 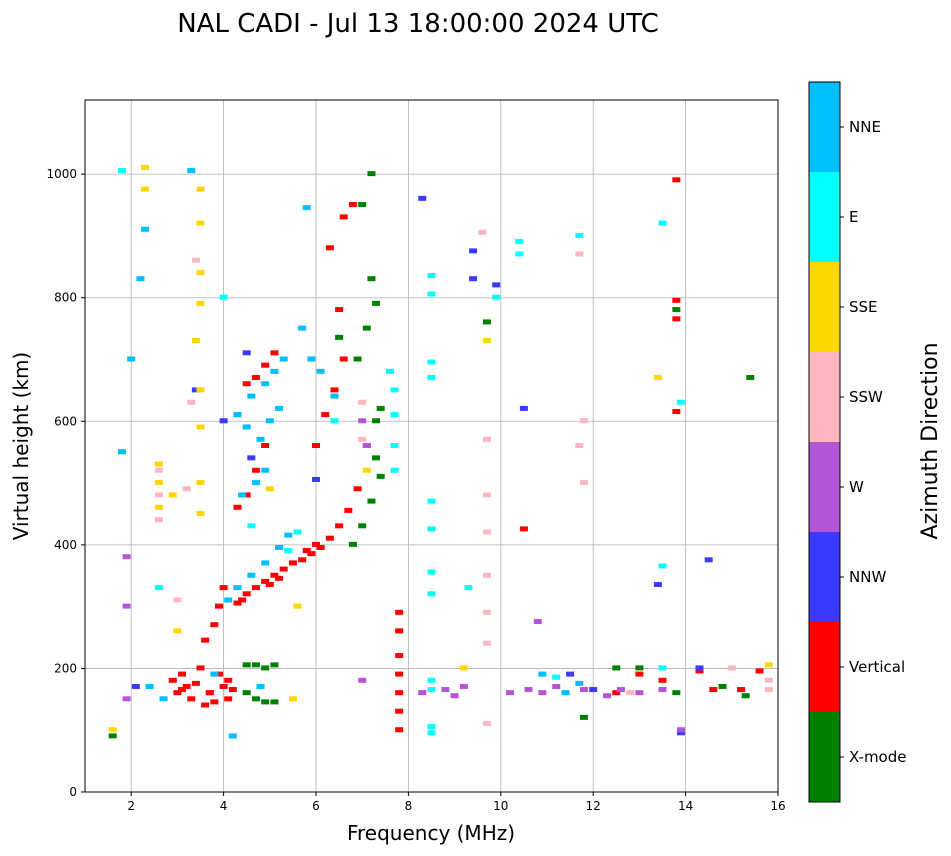 What do you see at coordinates (21, 446) in the screenshot?
I see `y-axis-label: Virtual height (km)` at bounding box center [21, 446].